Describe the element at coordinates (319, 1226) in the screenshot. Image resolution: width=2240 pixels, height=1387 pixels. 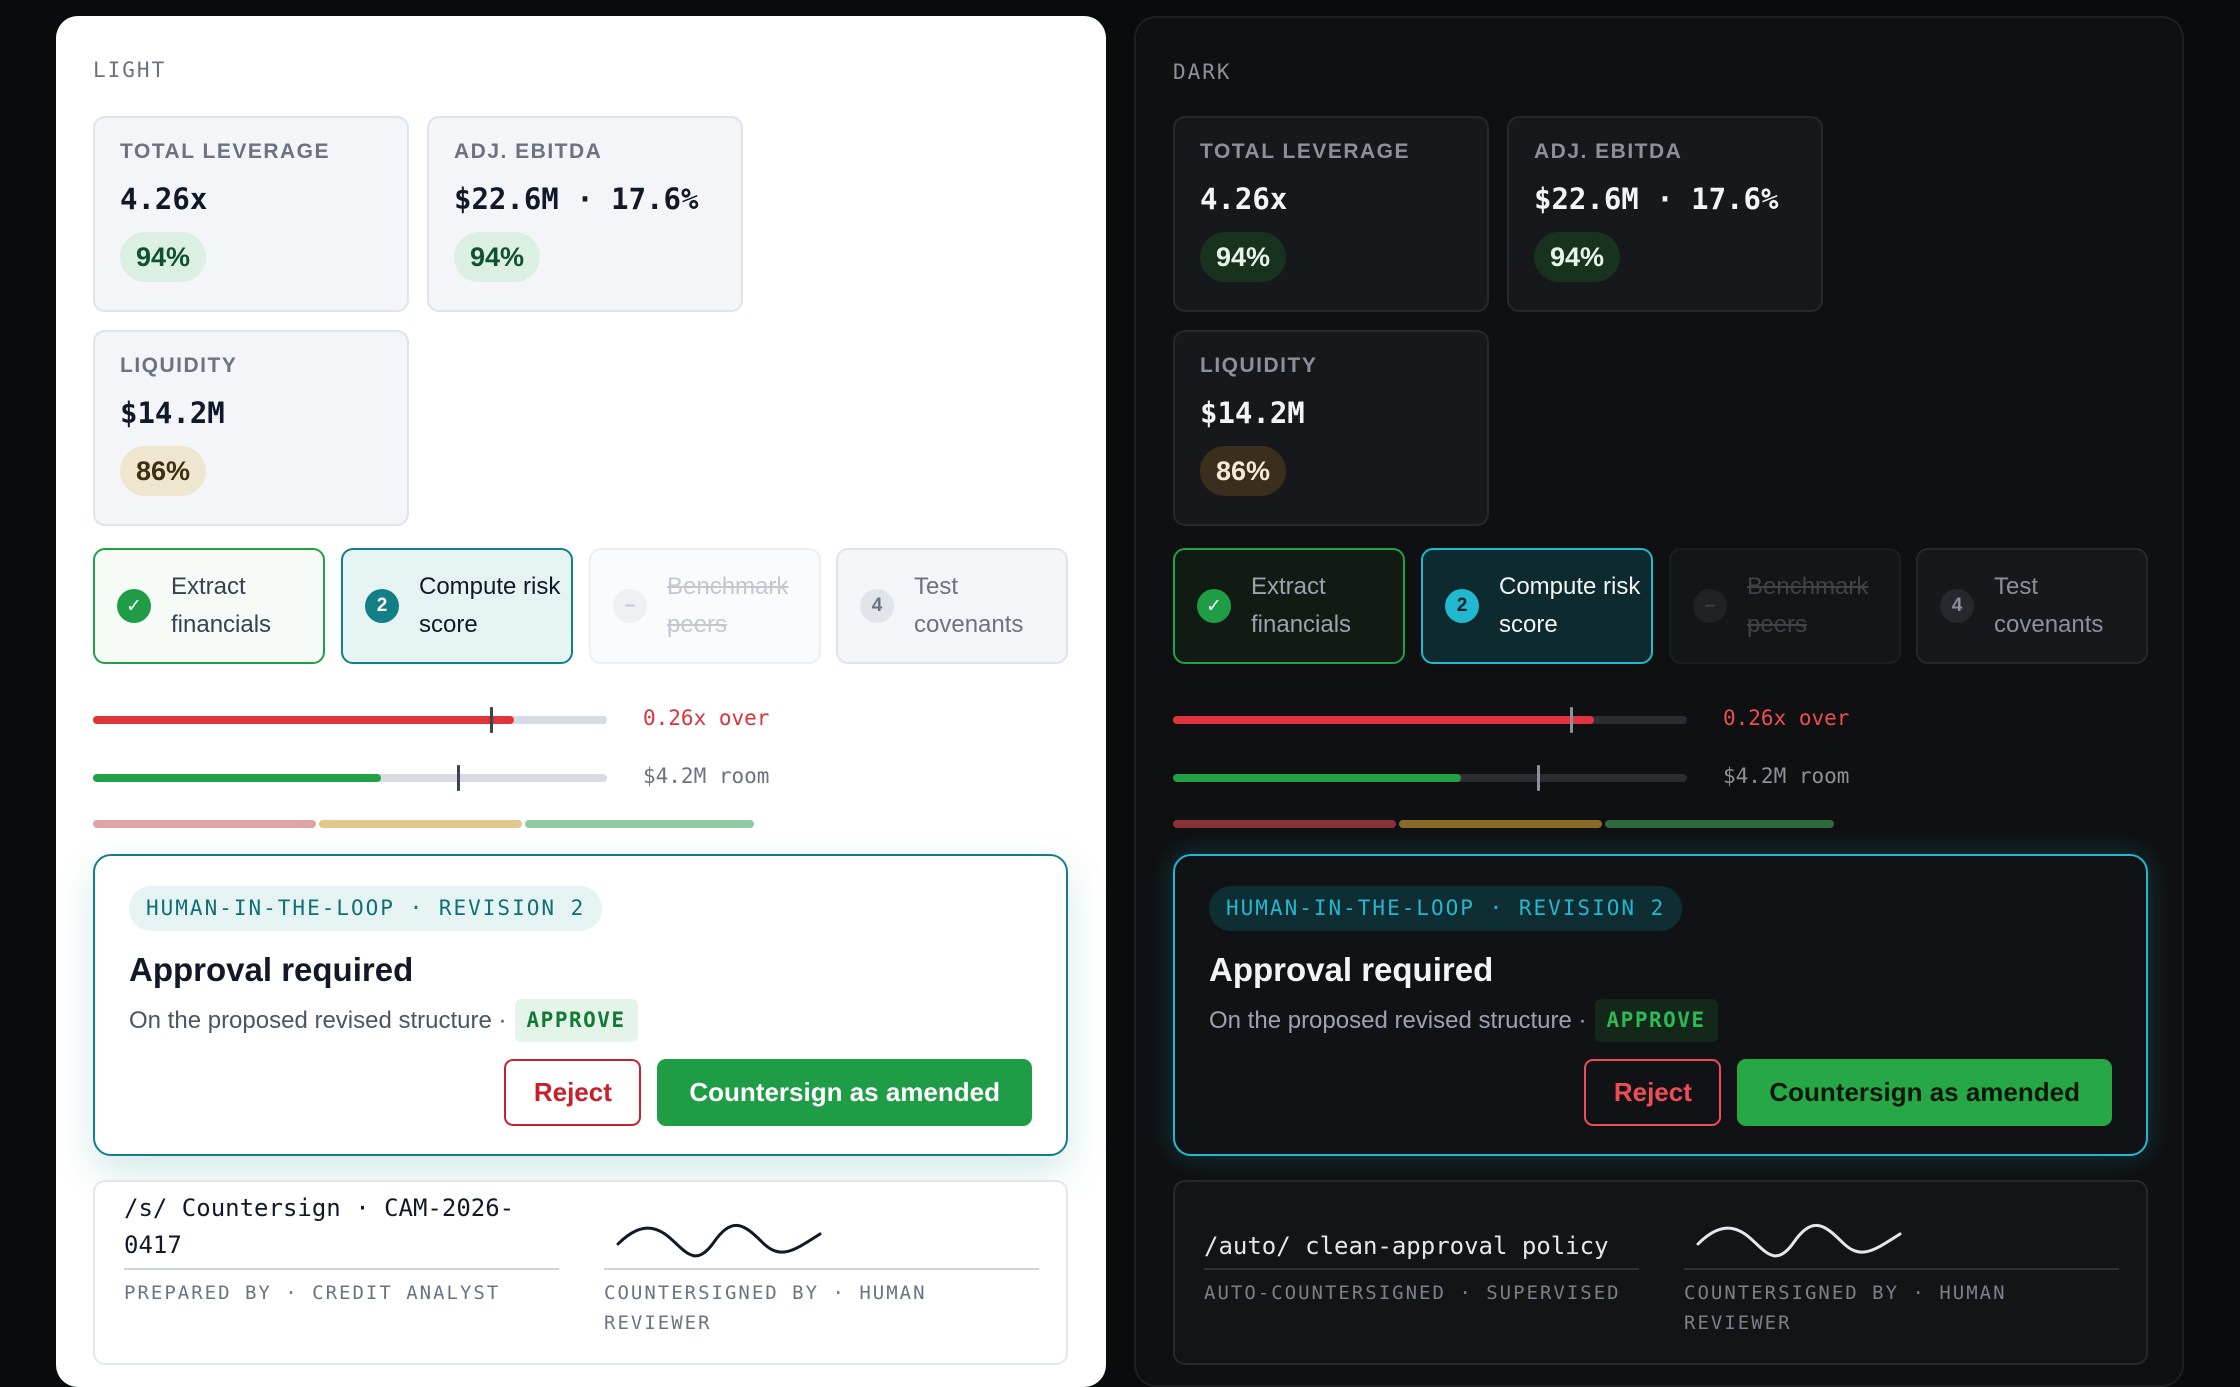
I see `signature-text: /s/ Countersign · CAM-2026-0417` at that location.